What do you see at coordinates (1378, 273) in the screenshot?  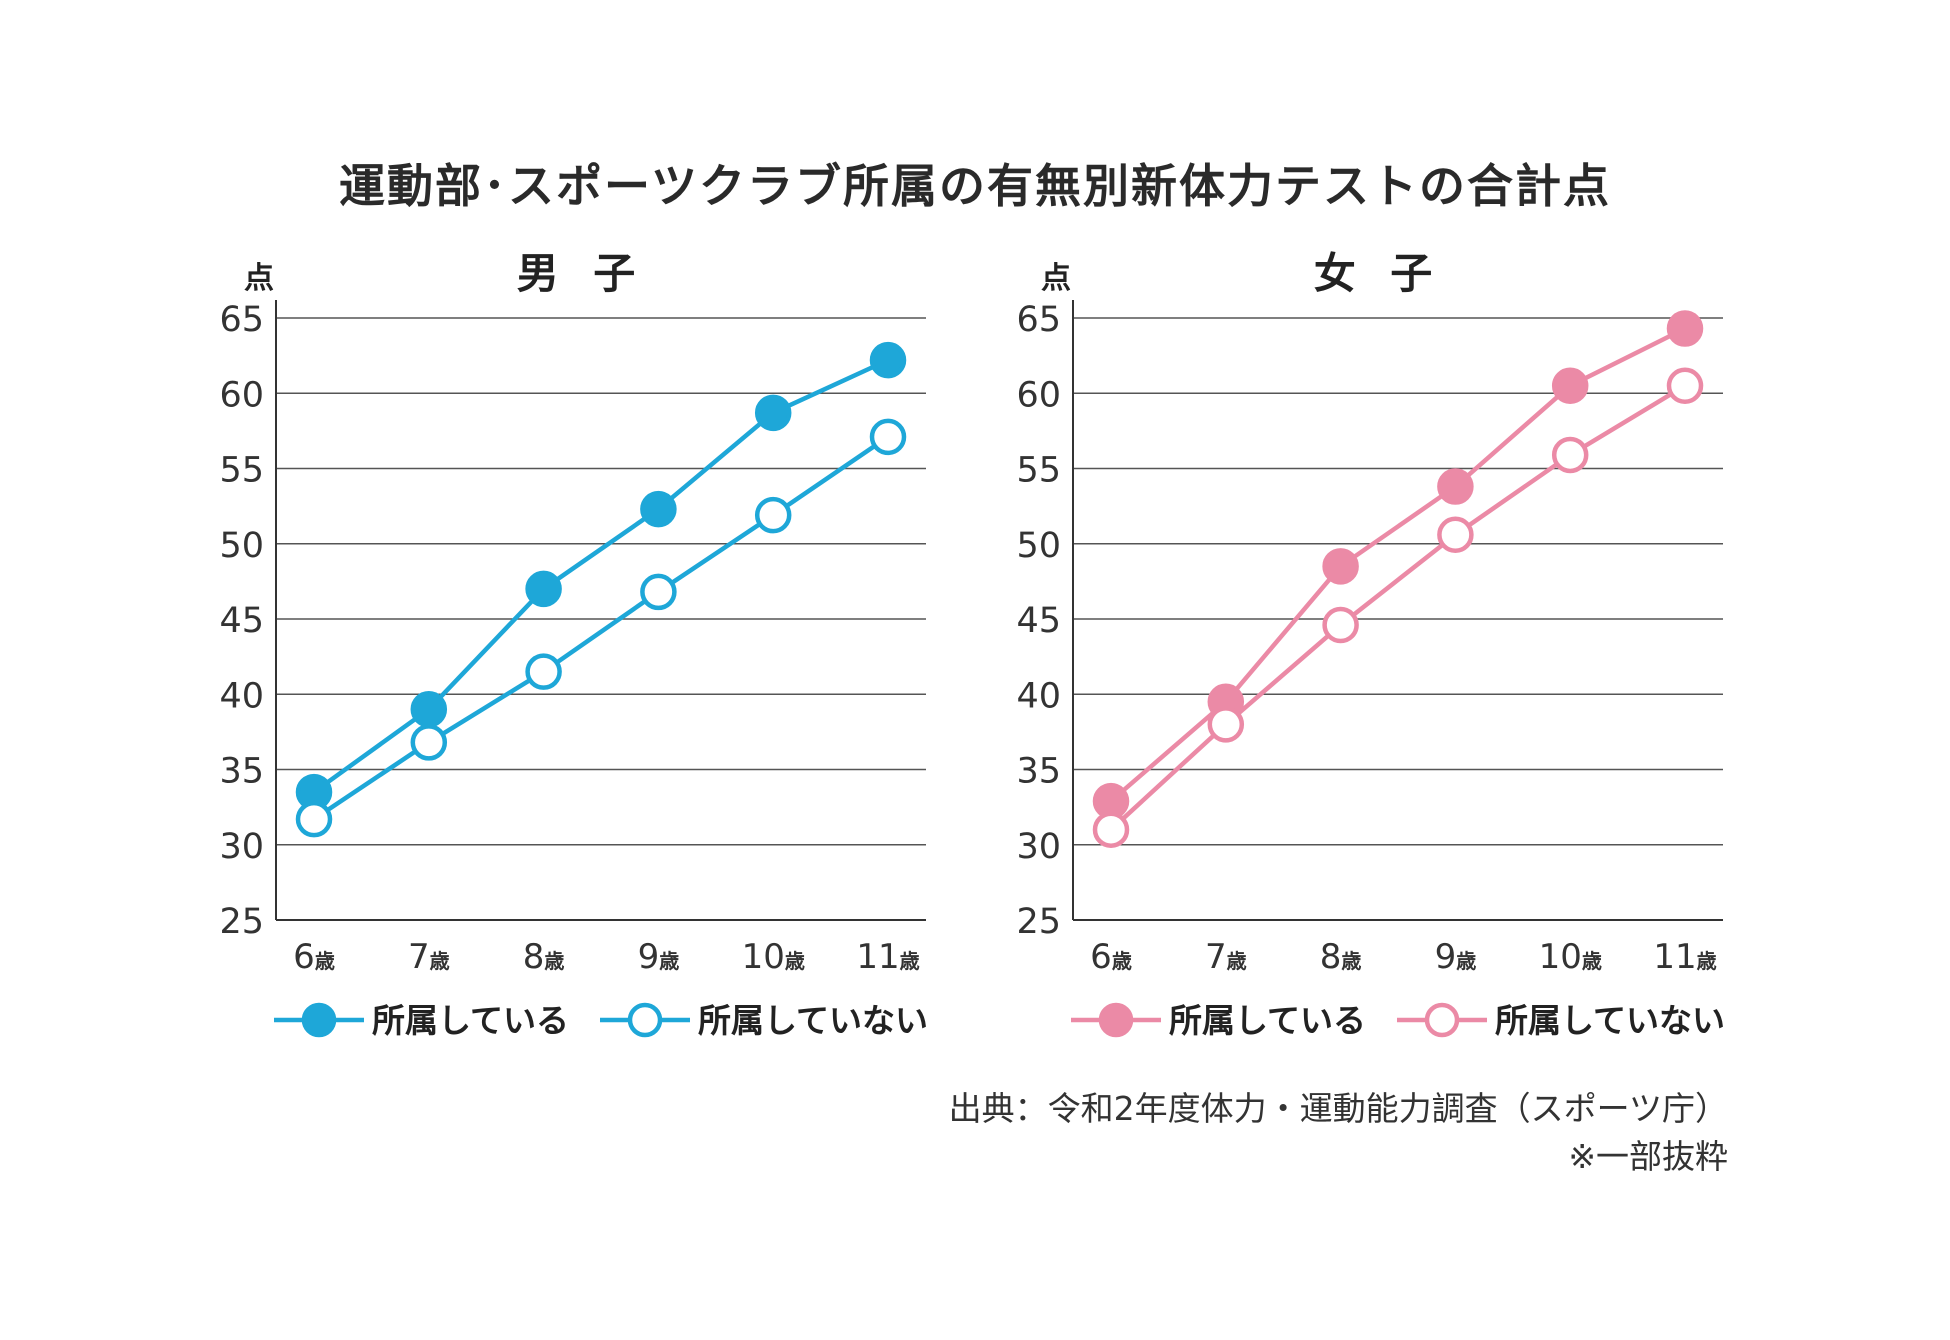 I see `panel-title: 女 子` at bounding box center [1378, 273].